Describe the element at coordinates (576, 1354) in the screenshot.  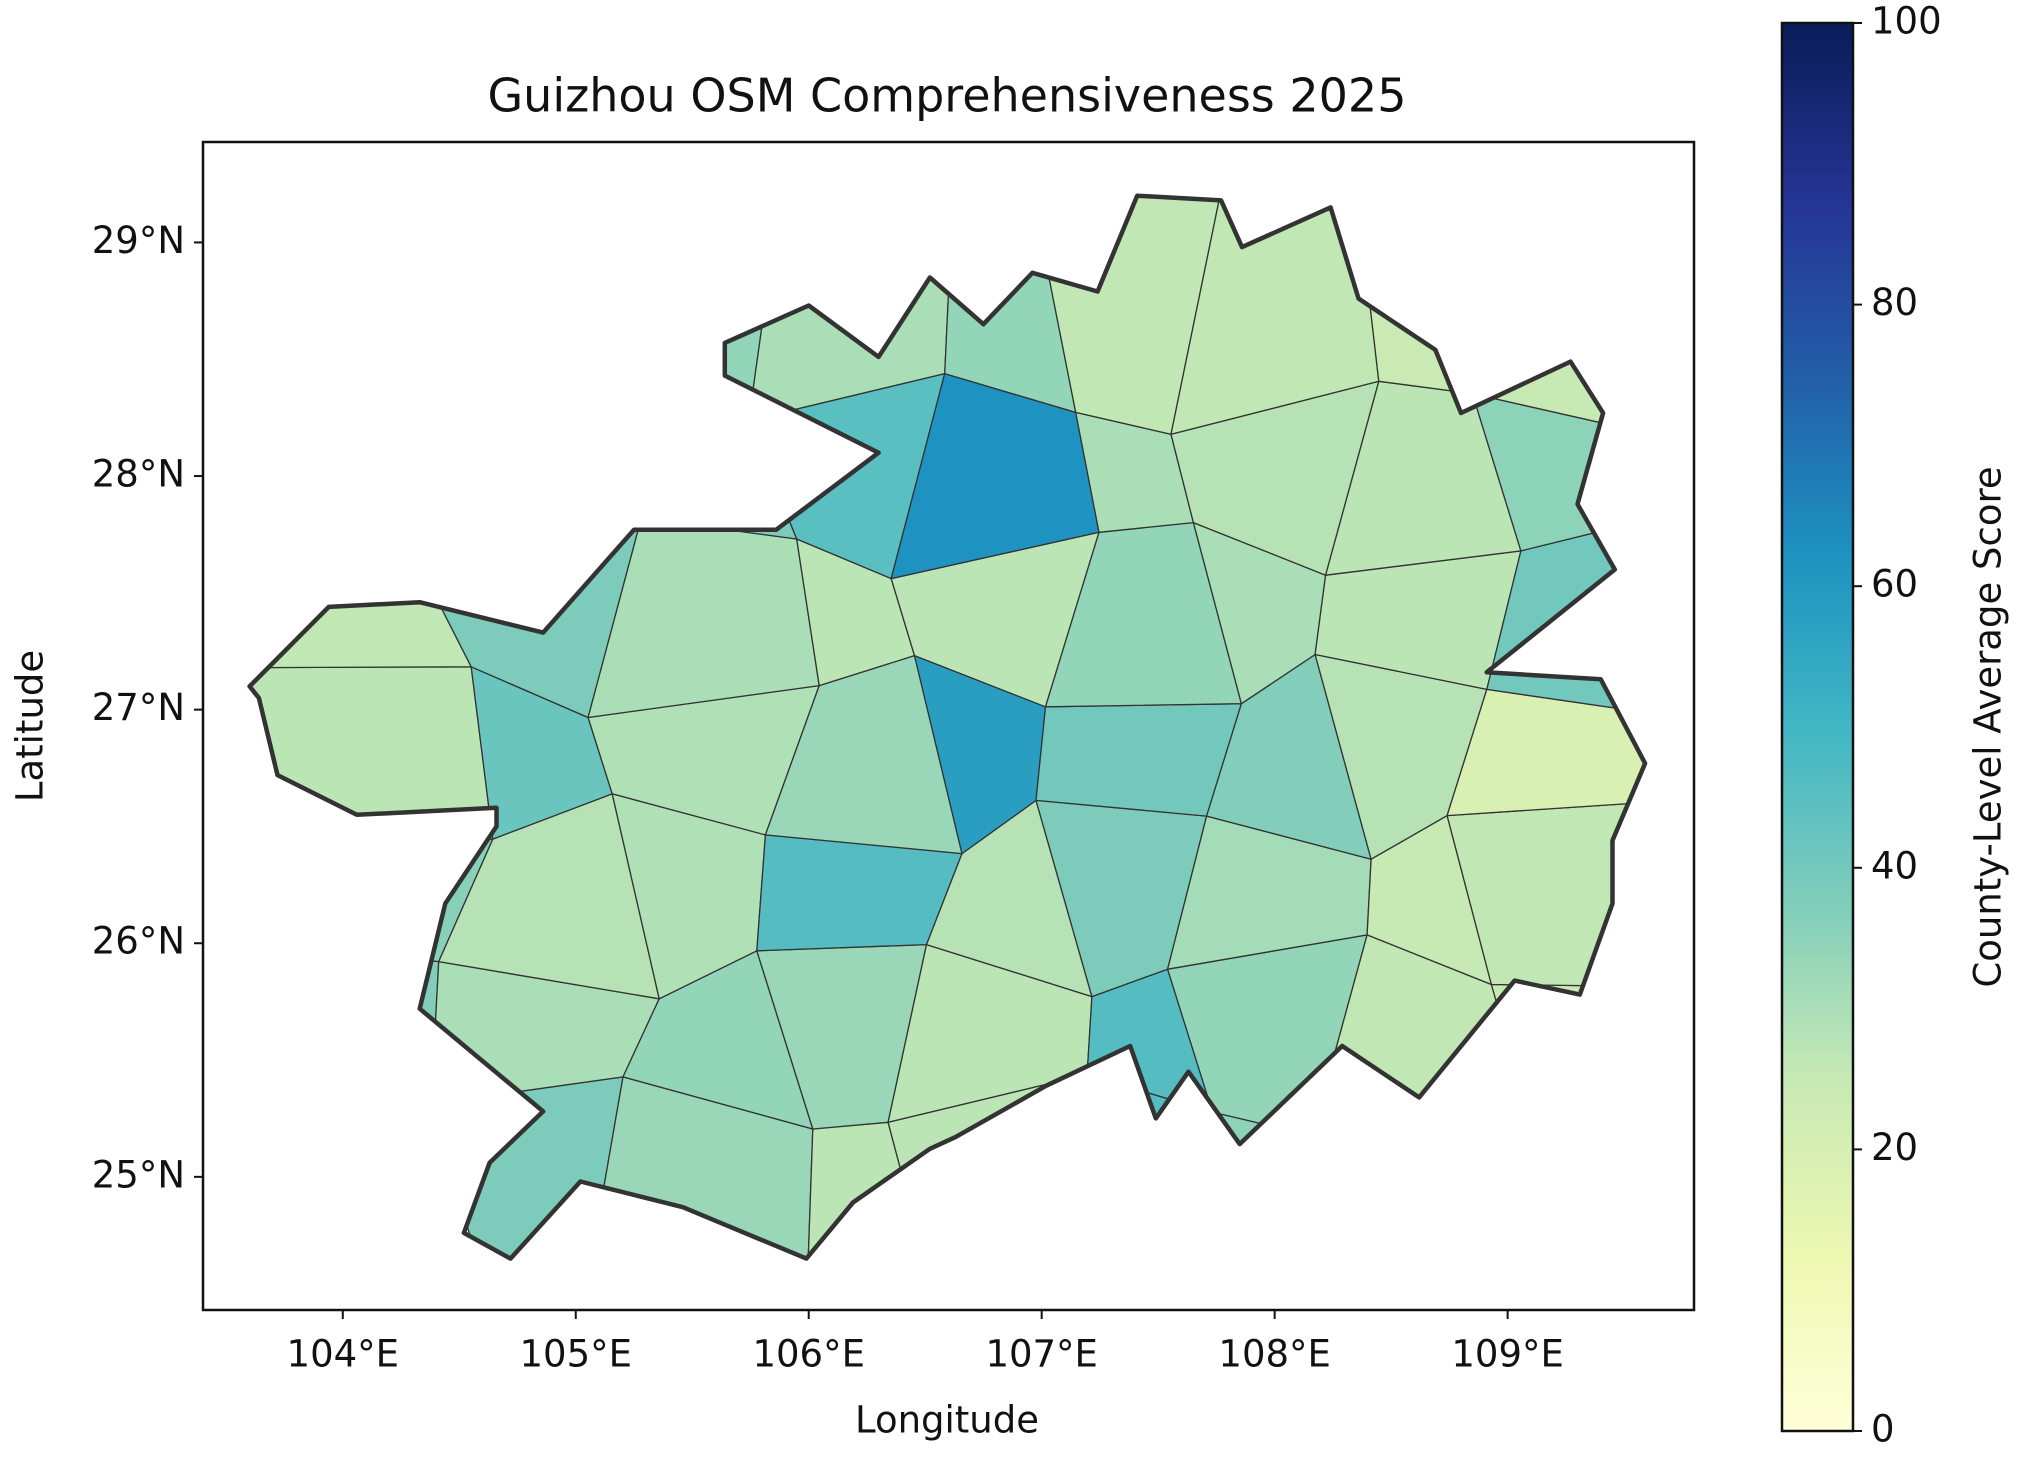
I see `x-tick-label: 105°E` at that location.